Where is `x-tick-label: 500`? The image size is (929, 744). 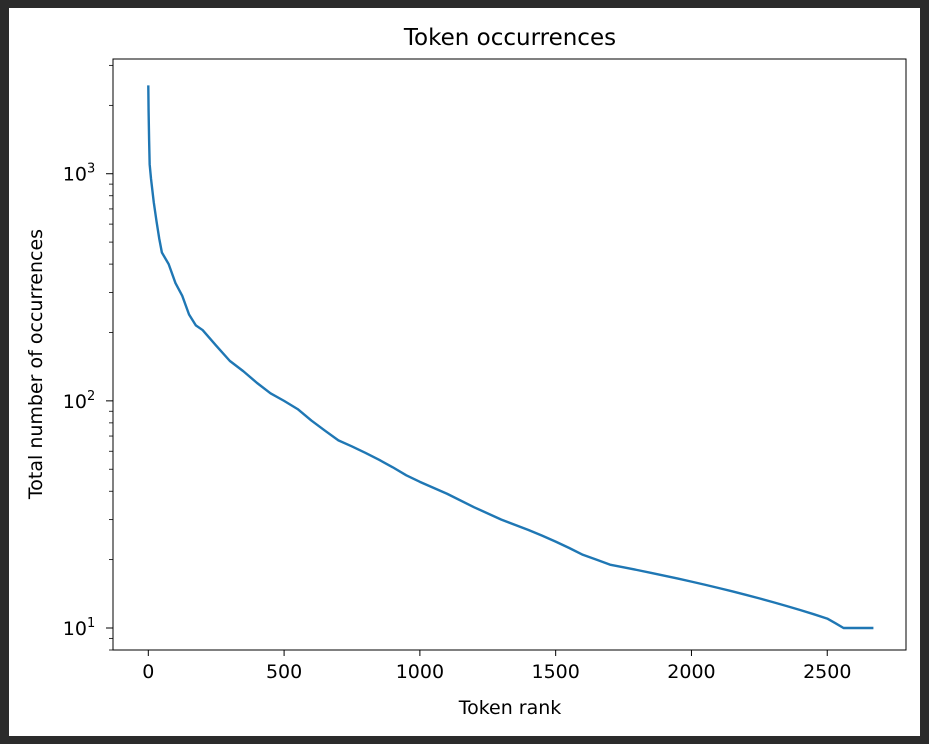 x-tick-label: 500 is located at coordinates (284, 672).